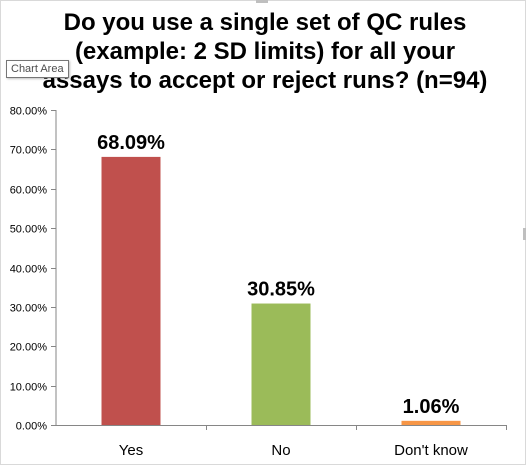 The height and width of the screenshot is (465, 526). I want to click on x-tick-label: No, so click(280, 450).